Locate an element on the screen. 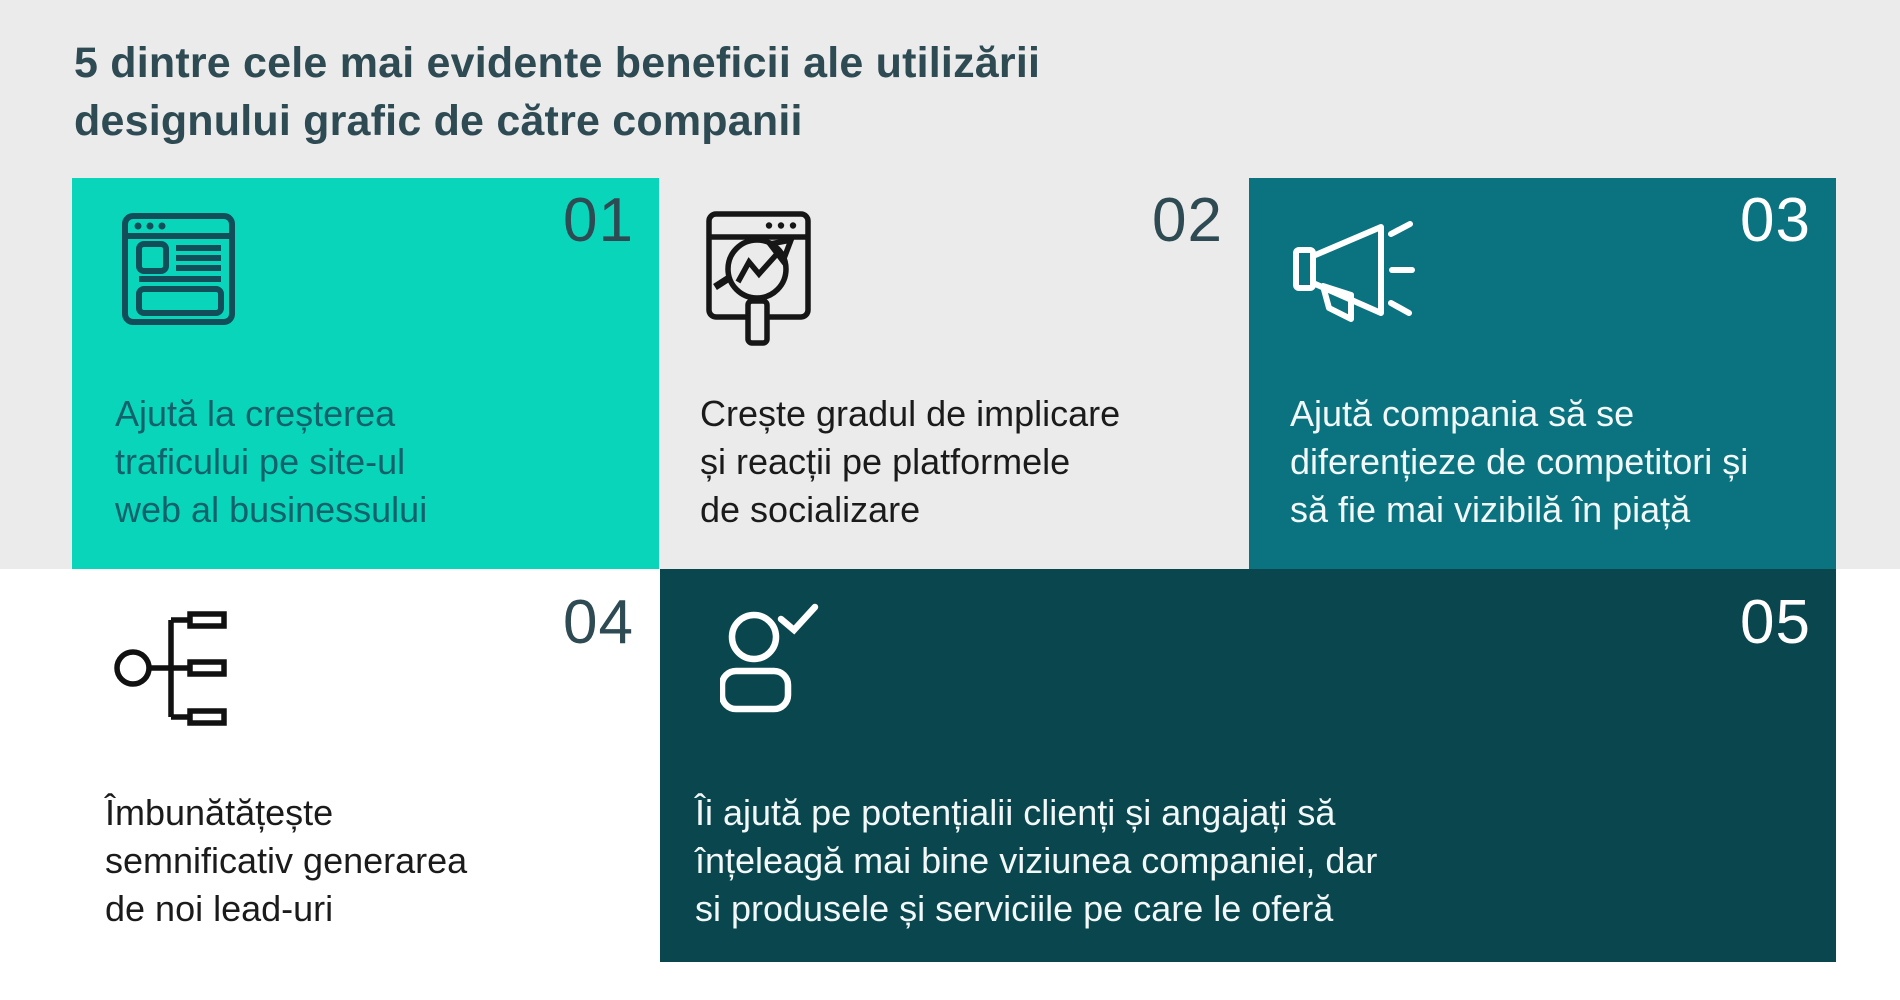 The height and width of the screenshot is (1000, 1900). hierarchy-icon is located at coordinates (170, 668).